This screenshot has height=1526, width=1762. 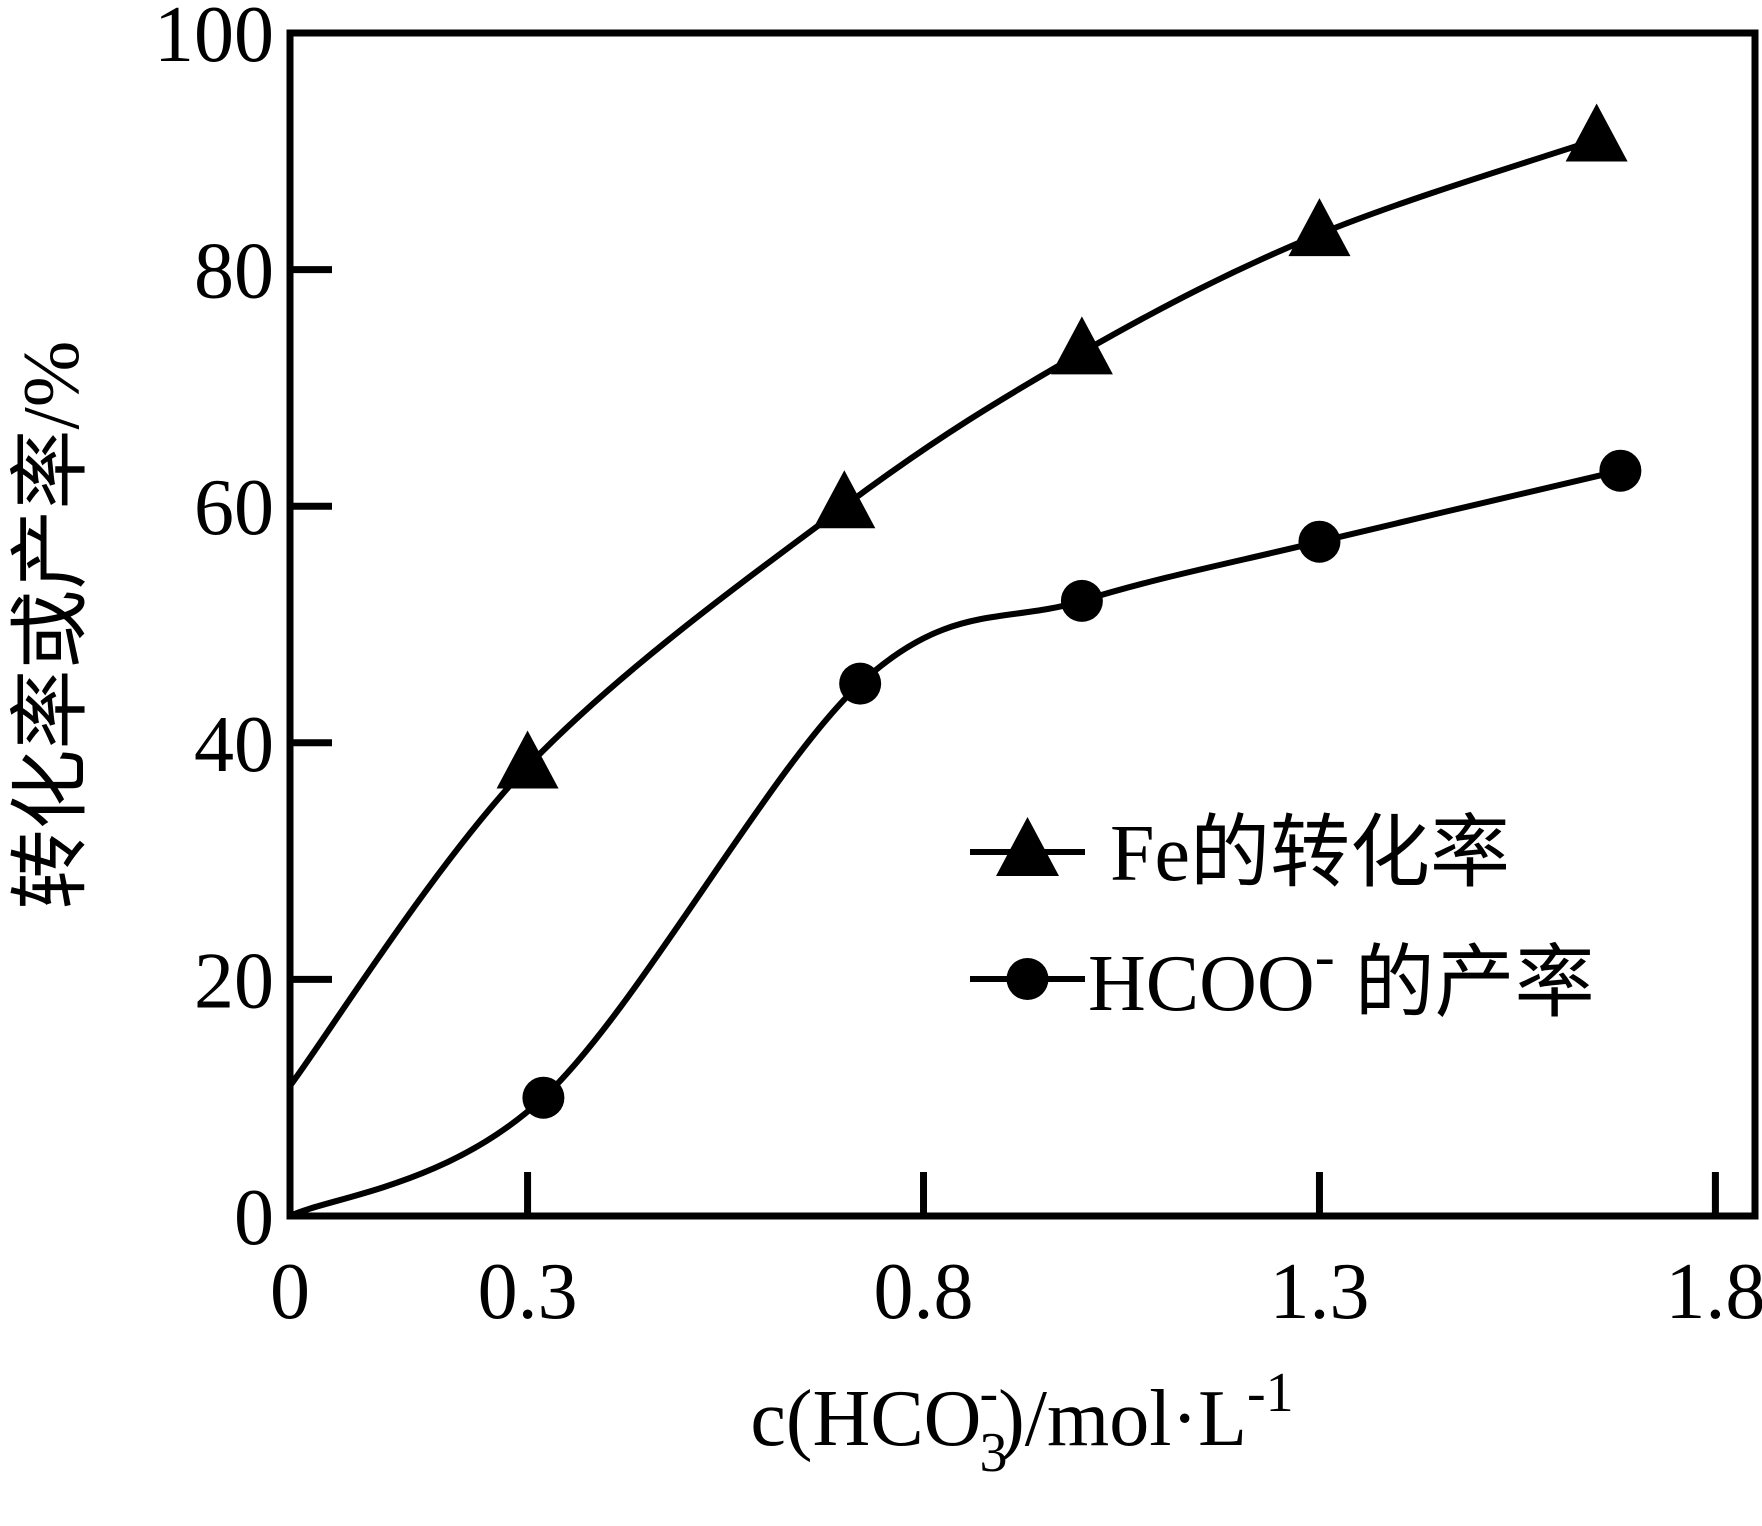 What do you see at coordinates (1325, 956) in the screenshot?
I see `legend-label-hcoo-sup: -` at bounding box center [1325, 956].